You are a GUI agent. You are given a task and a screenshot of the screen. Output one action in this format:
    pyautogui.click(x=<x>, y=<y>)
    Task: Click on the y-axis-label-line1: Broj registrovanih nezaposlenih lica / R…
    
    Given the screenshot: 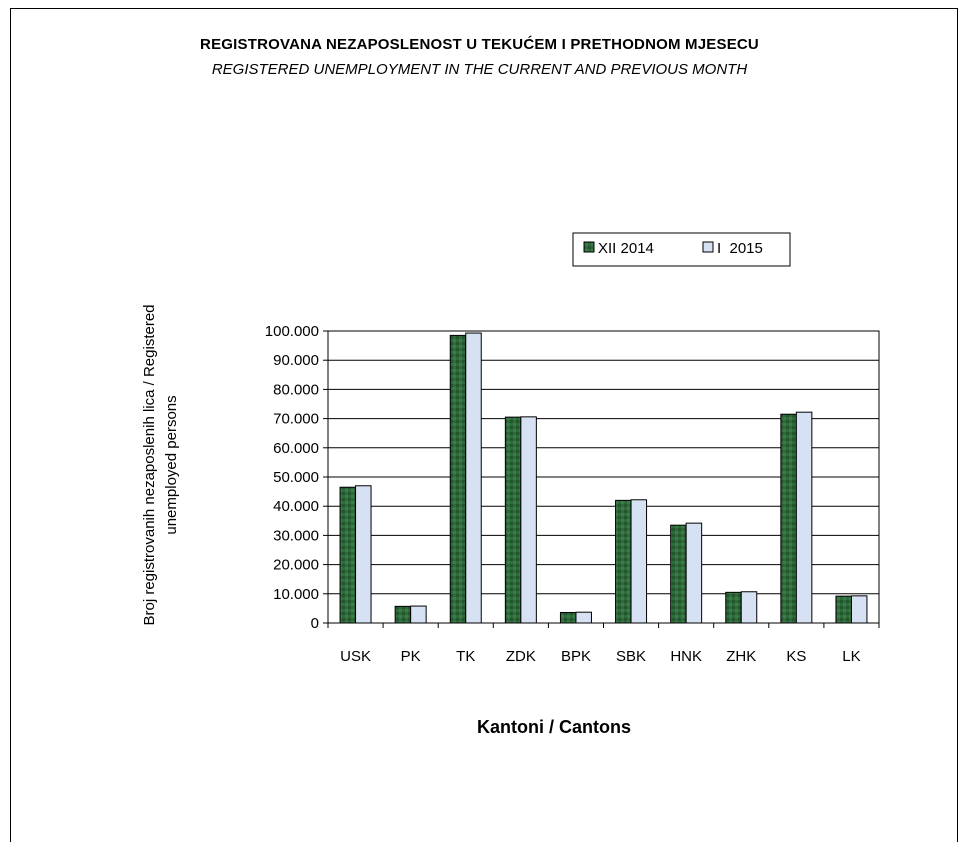 What is the action you would take?
    pyautogui.click(x=149, y=464)
    